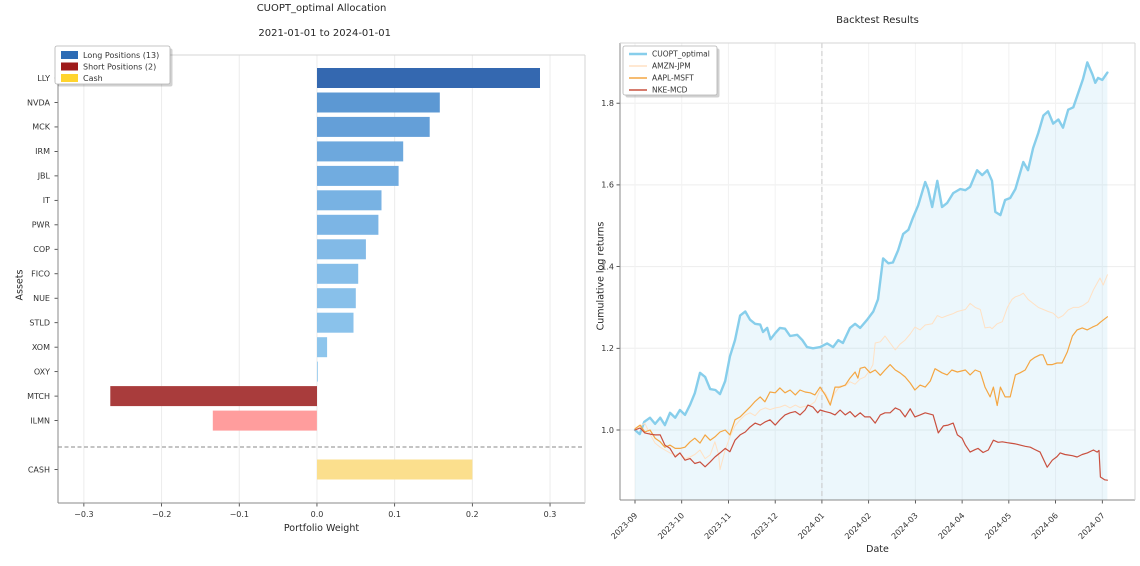 This screenshot has height=566, width=1140. Describe the element at coordinates (671, 66) in the screenshot. I see `legend-label: AMZN-JPM` at that location.